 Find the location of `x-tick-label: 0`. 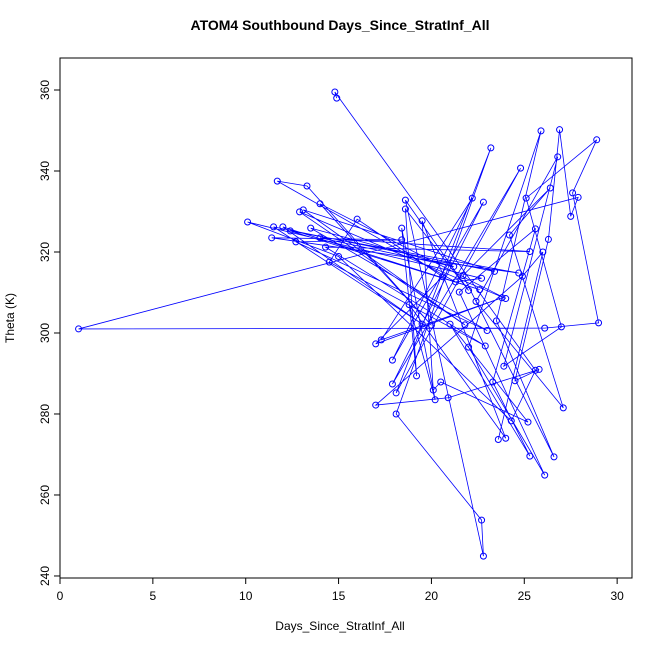

x-tick-label: 0 is located at coordinates (60, 596).